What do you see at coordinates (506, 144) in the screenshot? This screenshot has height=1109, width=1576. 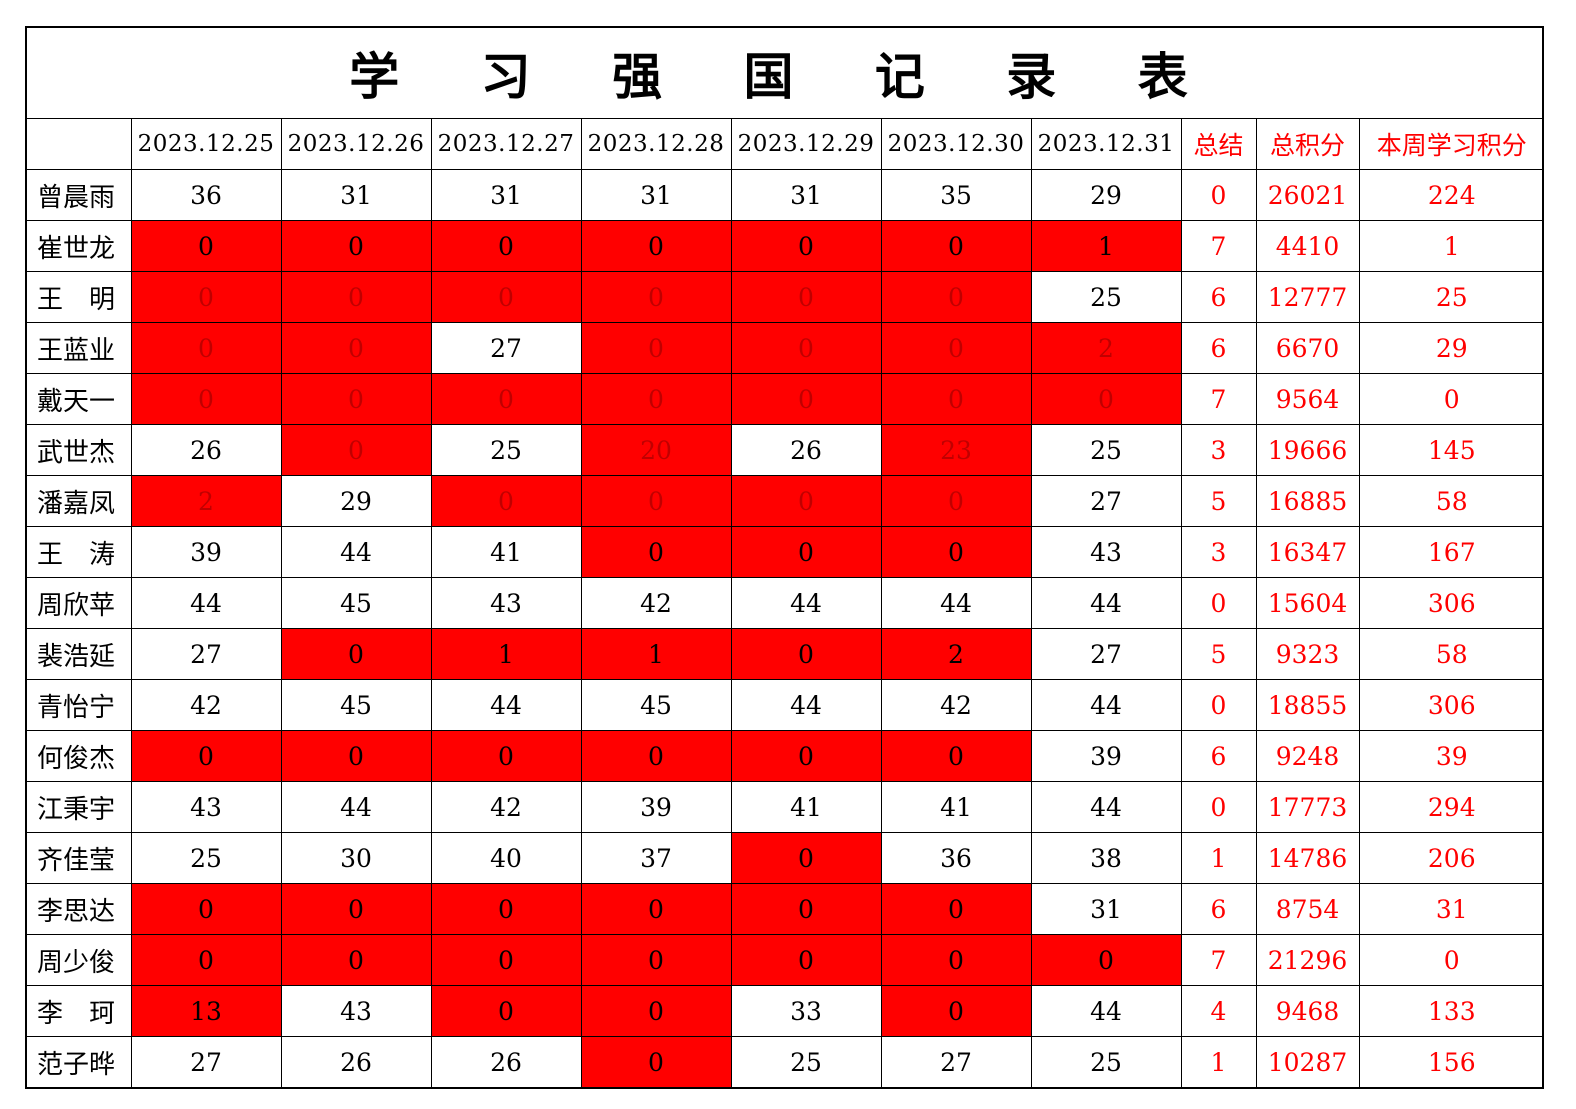 I see `date-header: 2023.12.27` at bounding box center [506, 144].